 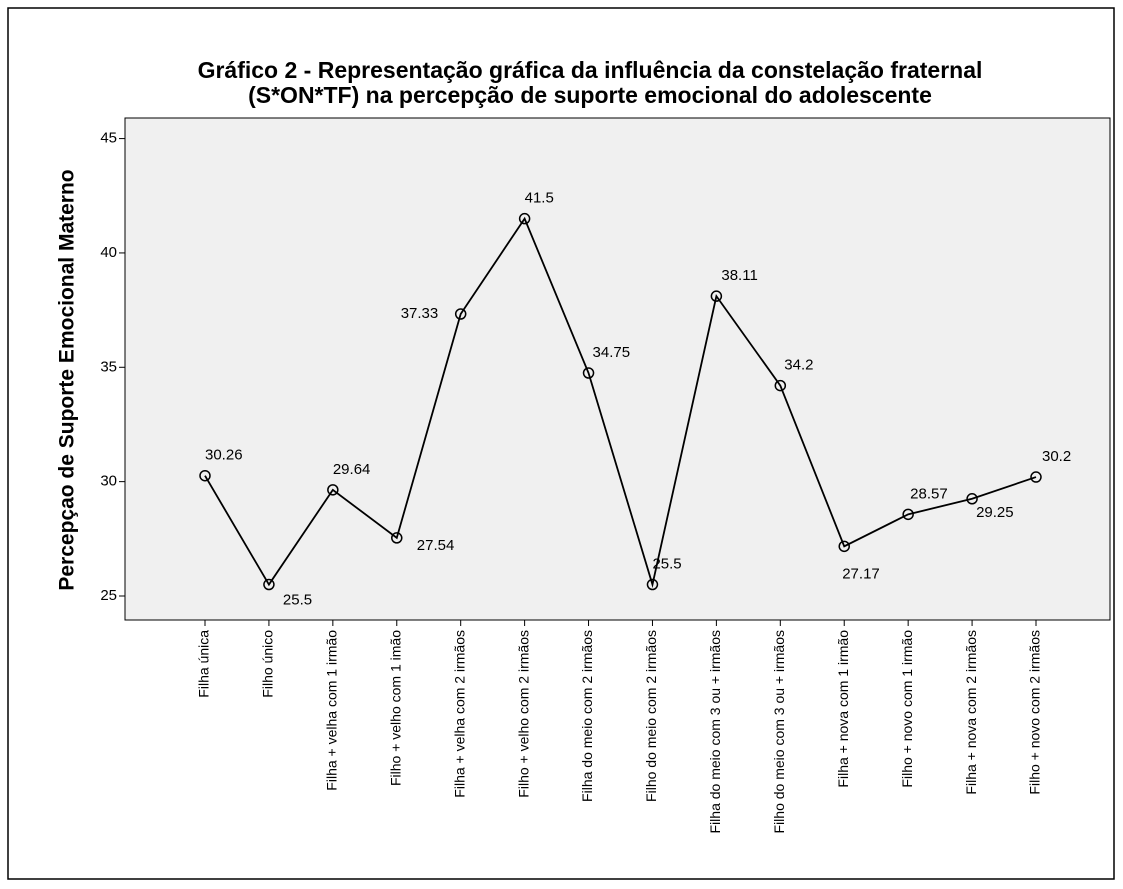 I want to click on x-tick-label: Filho + velho com 1 imão, so click(x=395, y=708).